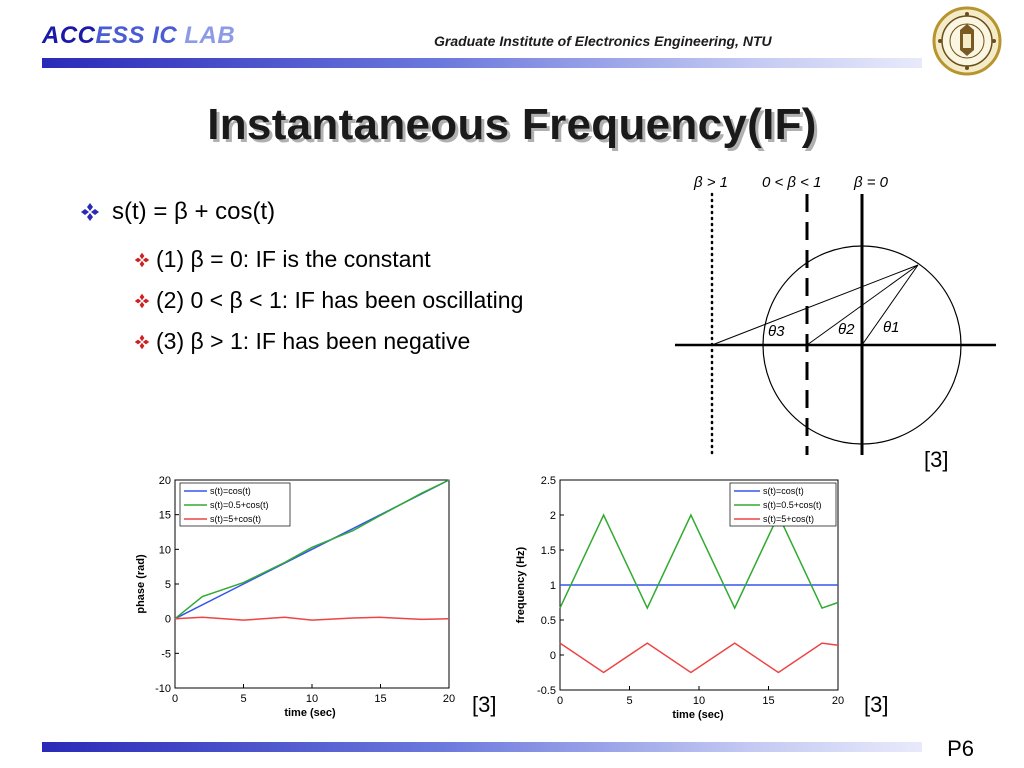  I want to click on bullet-main: s(t) = β + cos(t), so click(177, 212).